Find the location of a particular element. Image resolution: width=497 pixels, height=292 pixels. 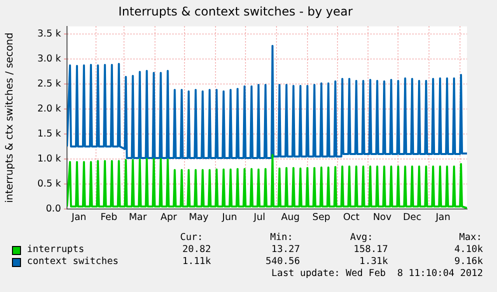

y-tick-label: 1.0 k is located at coordinates (49, 158).